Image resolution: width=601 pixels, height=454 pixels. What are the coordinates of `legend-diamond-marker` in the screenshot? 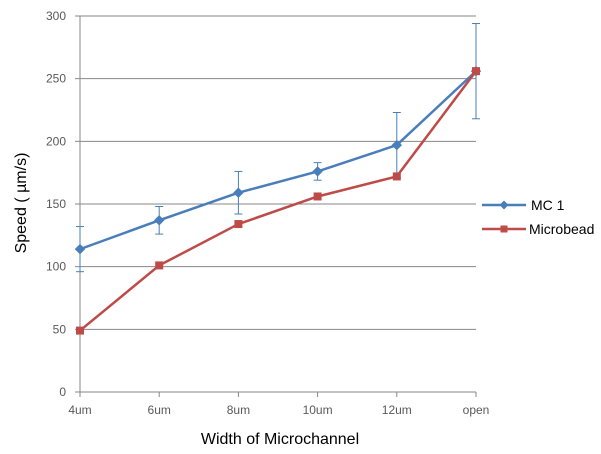 It's located at (504, 205).